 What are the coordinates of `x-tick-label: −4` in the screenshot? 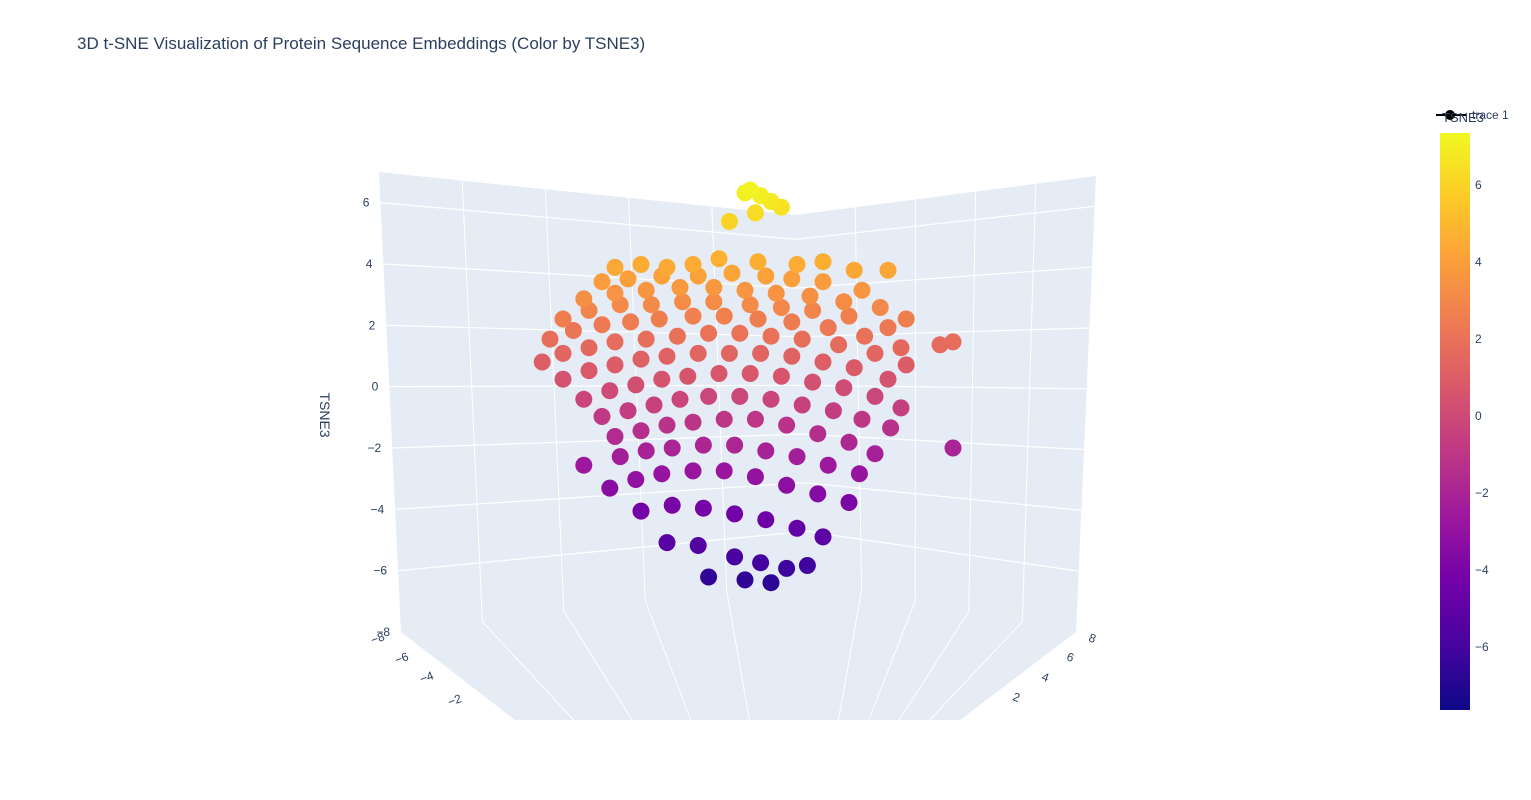 It's located at (427, 677).